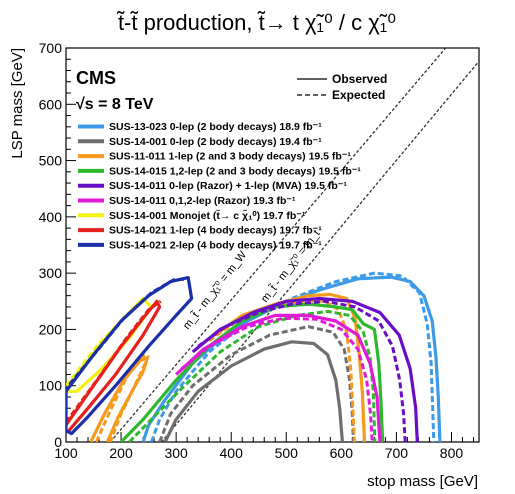 The width and height of the screenshot is (515, 494). I want to click on series-8-expected, so click(128, 352).